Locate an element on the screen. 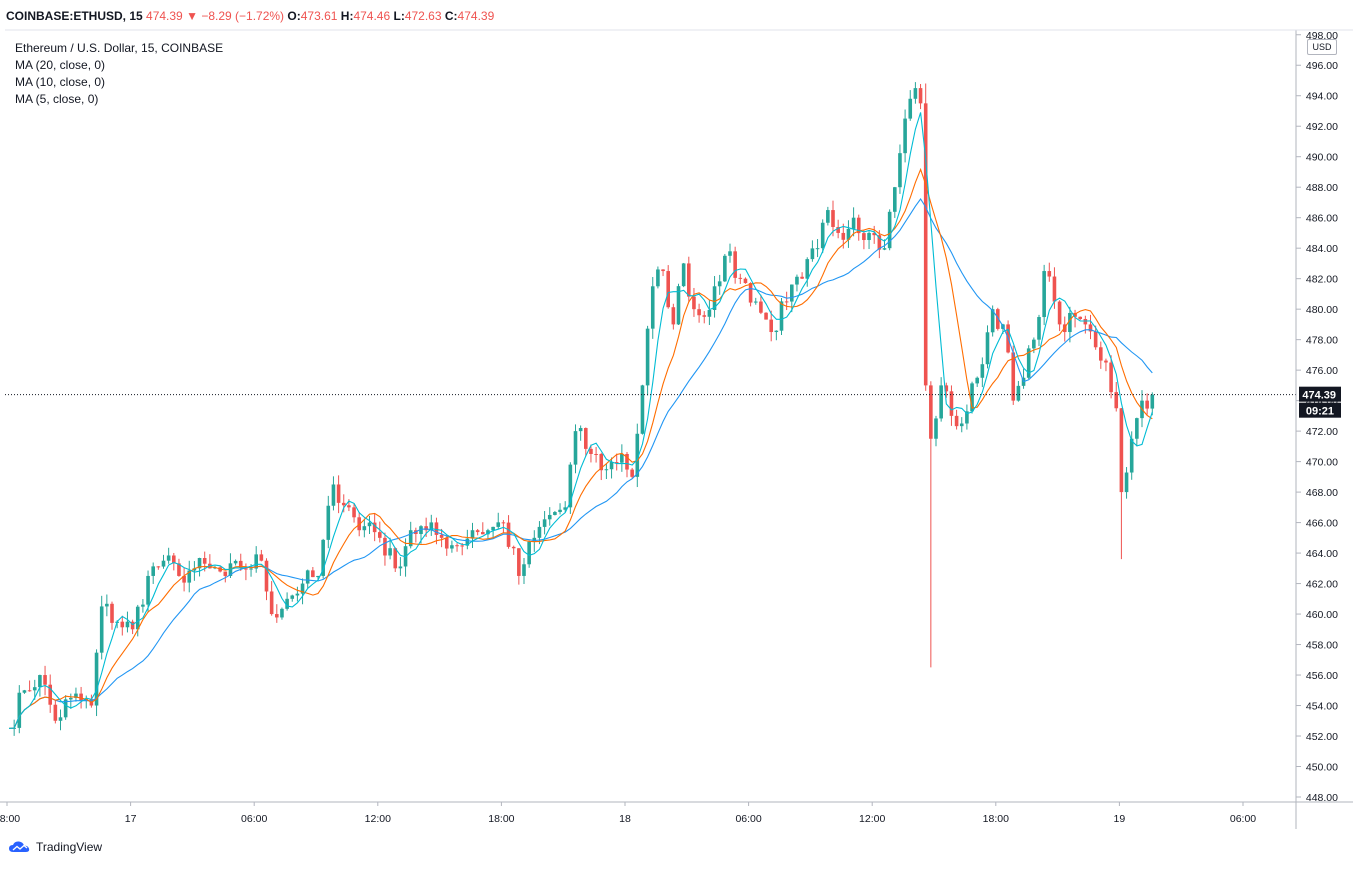 The width and height of the screenshot is (1353, 879). symbol-name: COINBASE:ETHUSD, 15 is located at coordinates (74, 16).